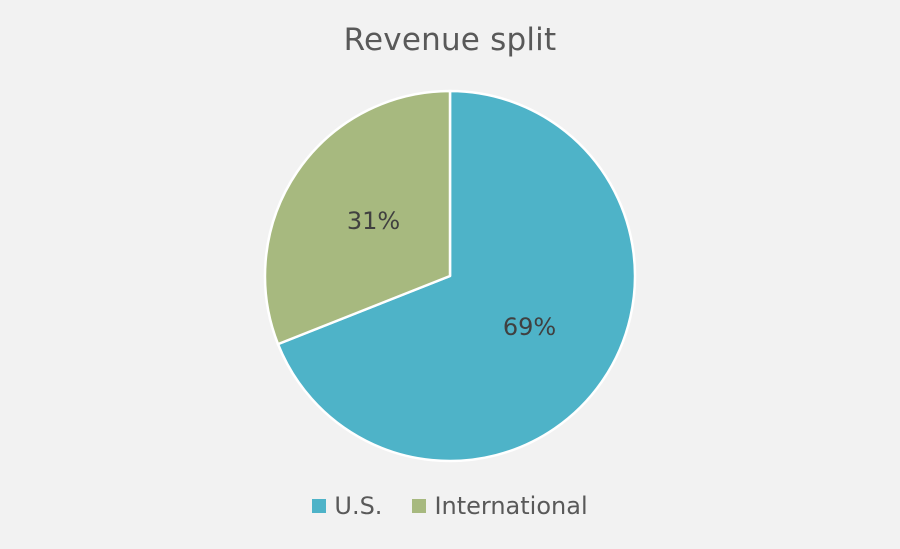 This screenshot has width=900, height=549. Describe the element at coordinates (511, 506) in the screenshot. I see `legend-label-international: International` at that location.